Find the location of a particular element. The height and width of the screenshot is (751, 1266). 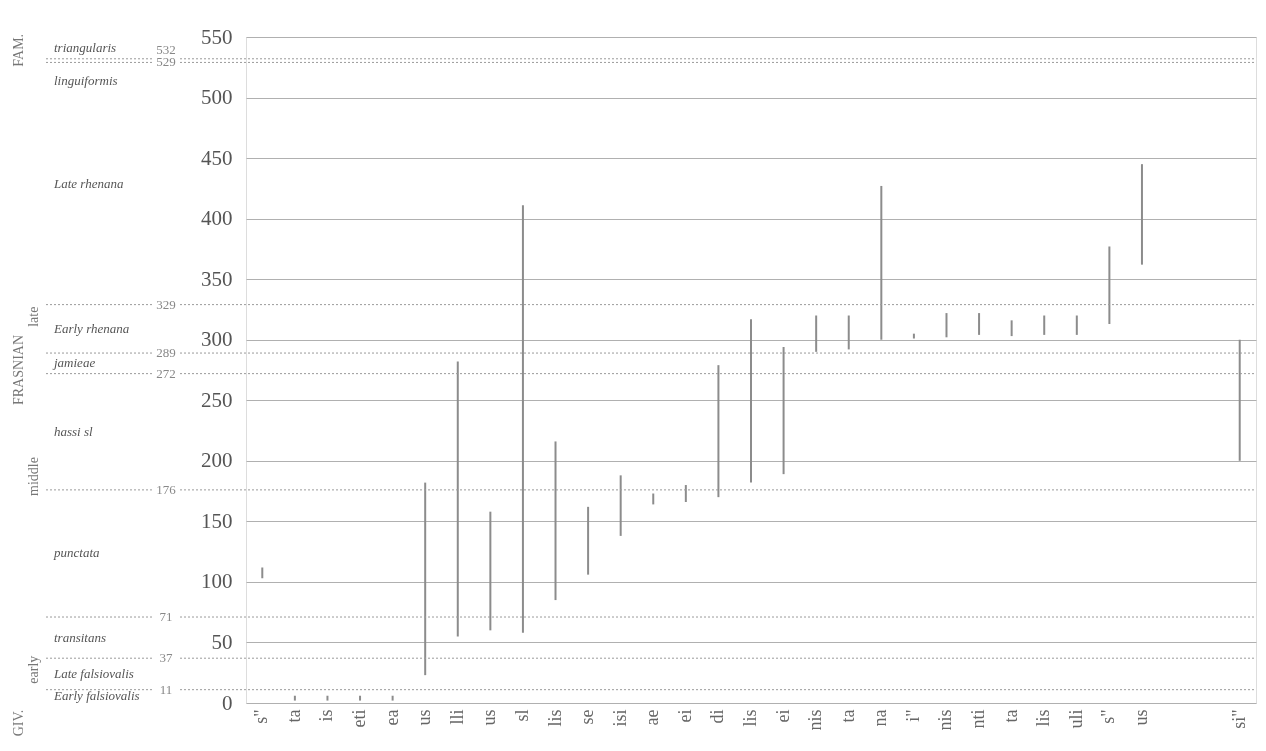

x-tick-label: uli is located at coordinates (1075, 719).